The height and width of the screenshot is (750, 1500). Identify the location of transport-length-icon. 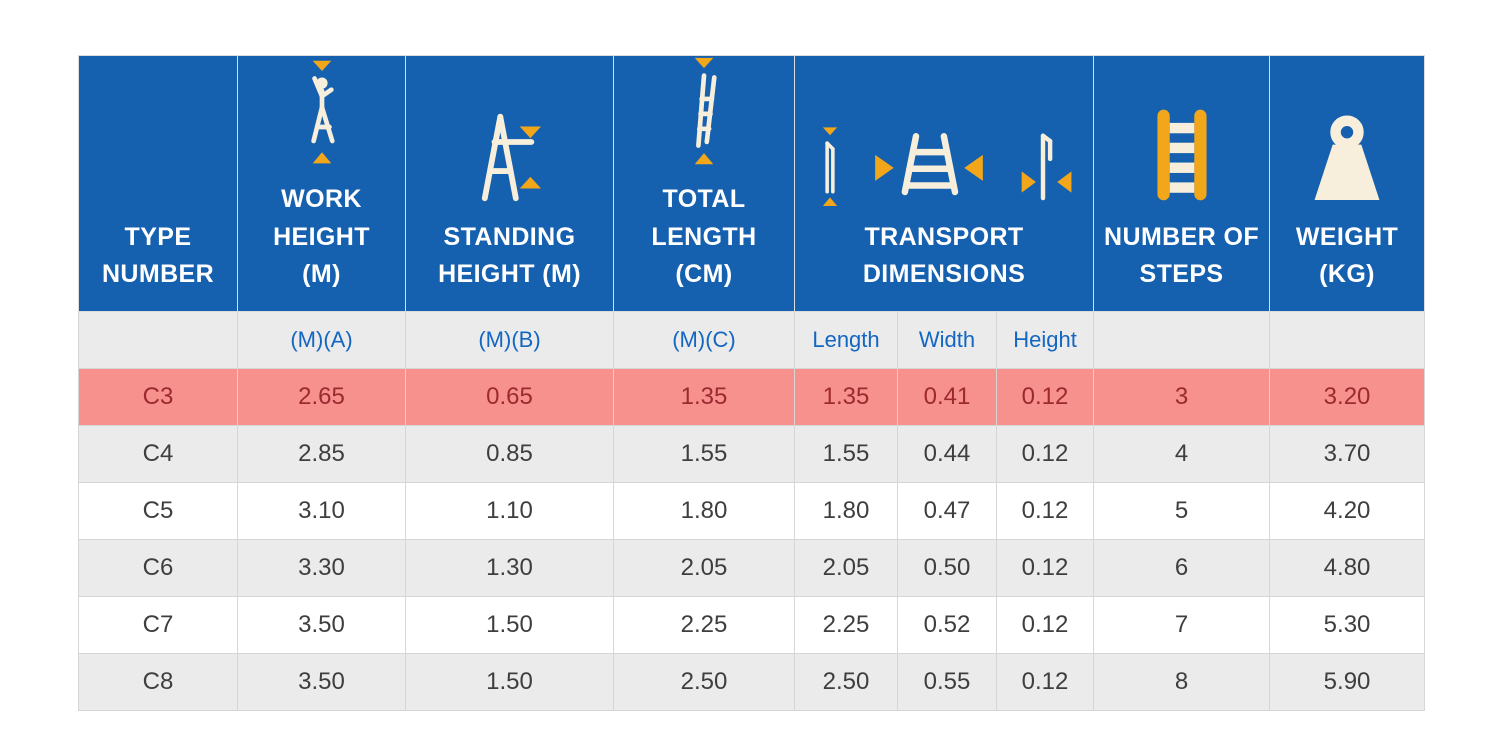
(830, 166).